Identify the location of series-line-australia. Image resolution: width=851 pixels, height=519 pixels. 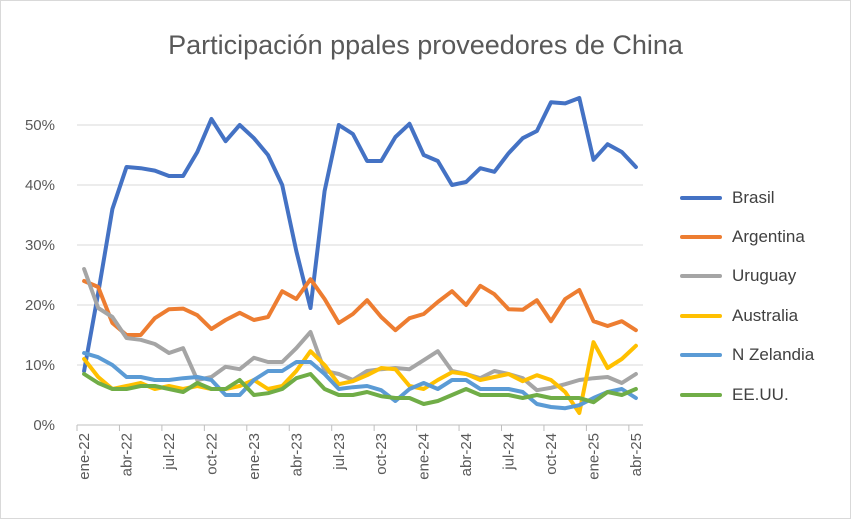
(360, 377).